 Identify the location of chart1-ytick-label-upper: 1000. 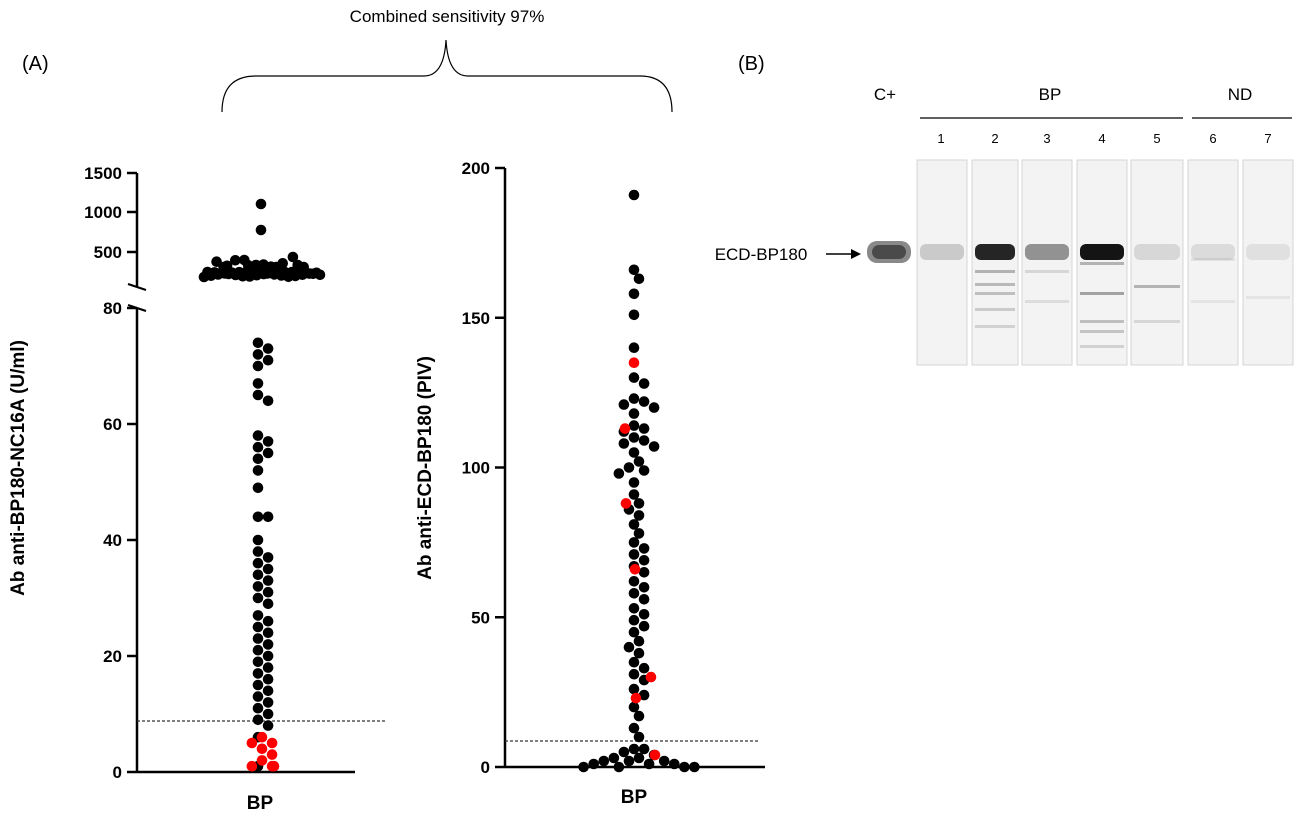
(103, 212).